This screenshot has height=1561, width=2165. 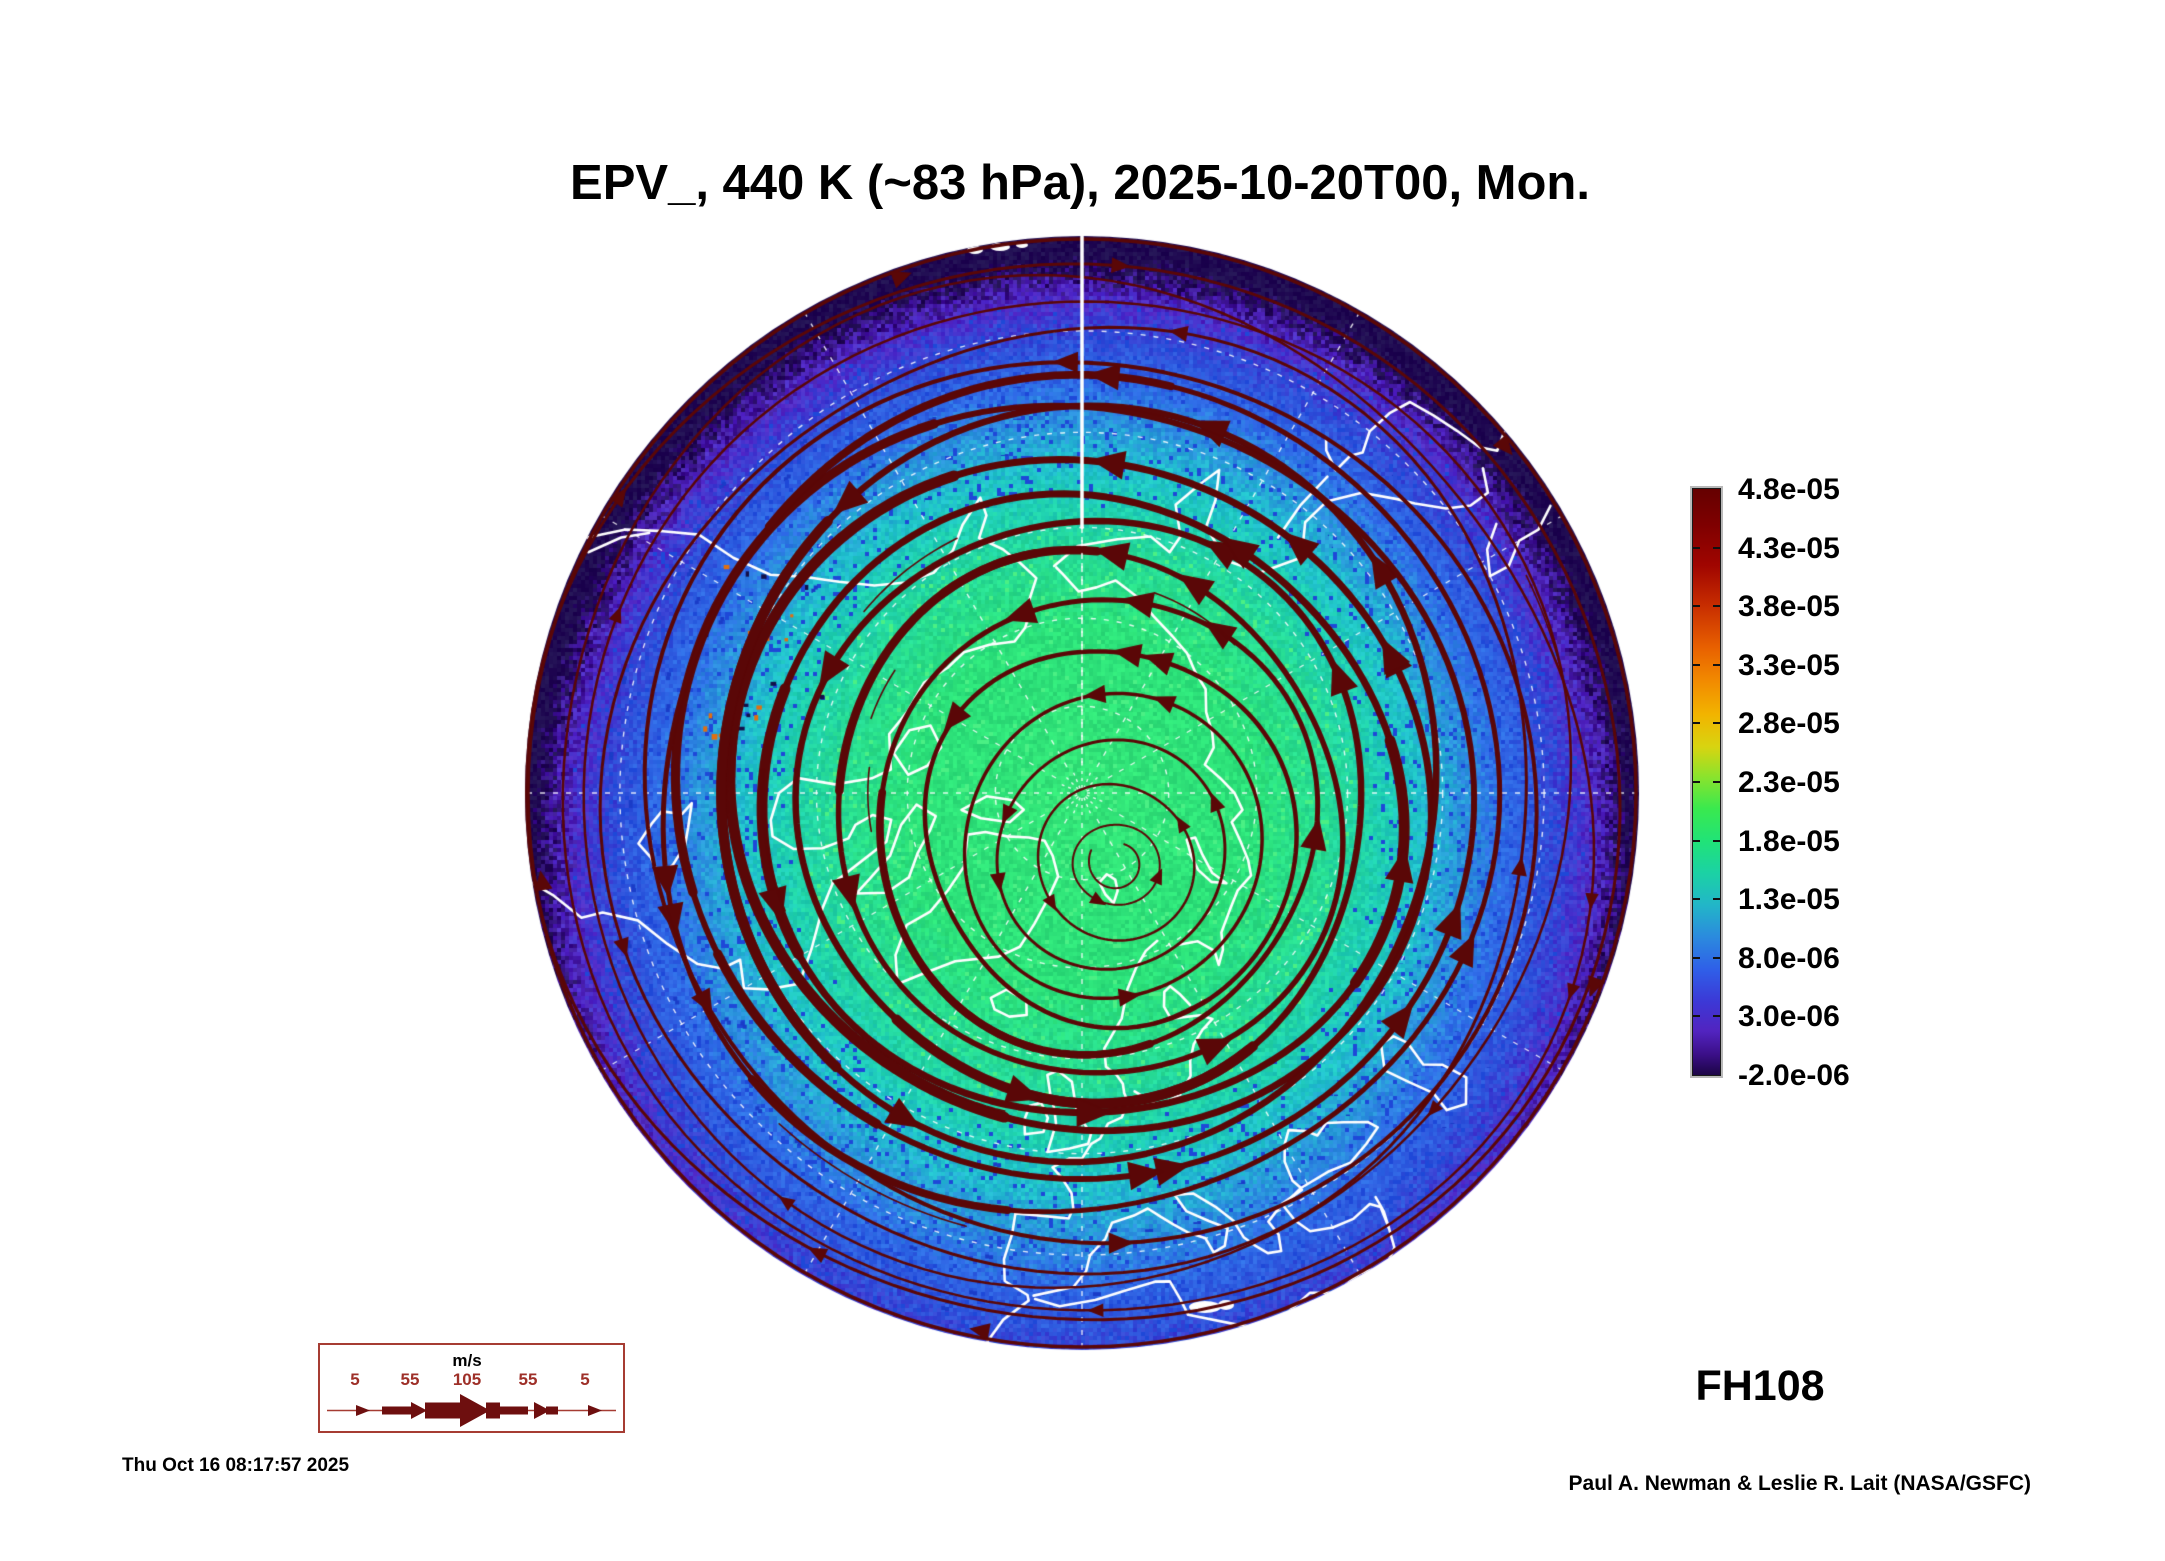 What do you see at coordinates (1789, 665) in the screenshot?
I see `colorbar-label: 3.3e-05` at bounding box center [1789, 665].